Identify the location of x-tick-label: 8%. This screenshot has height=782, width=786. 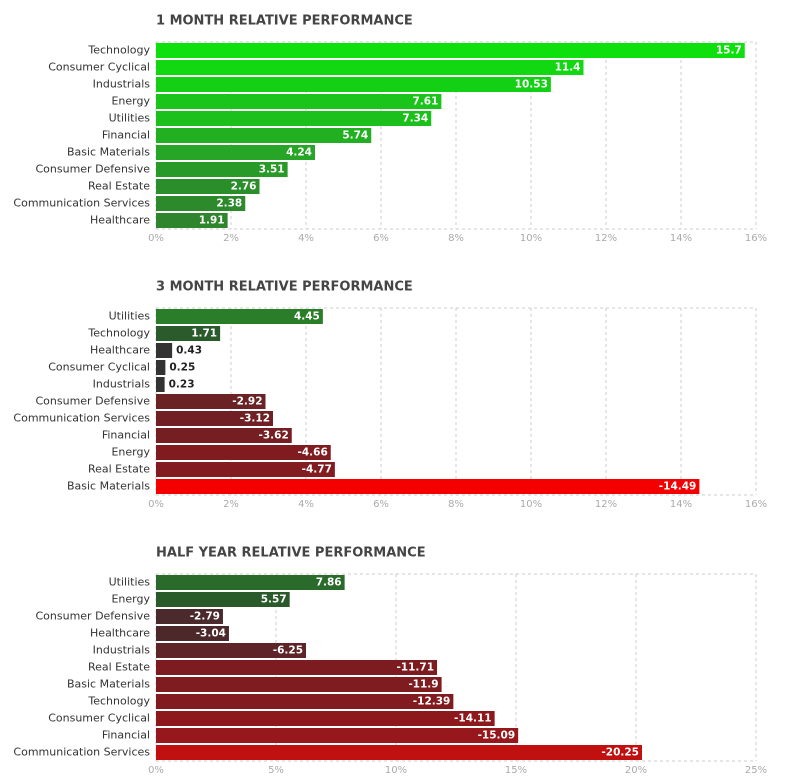
(456, 504).